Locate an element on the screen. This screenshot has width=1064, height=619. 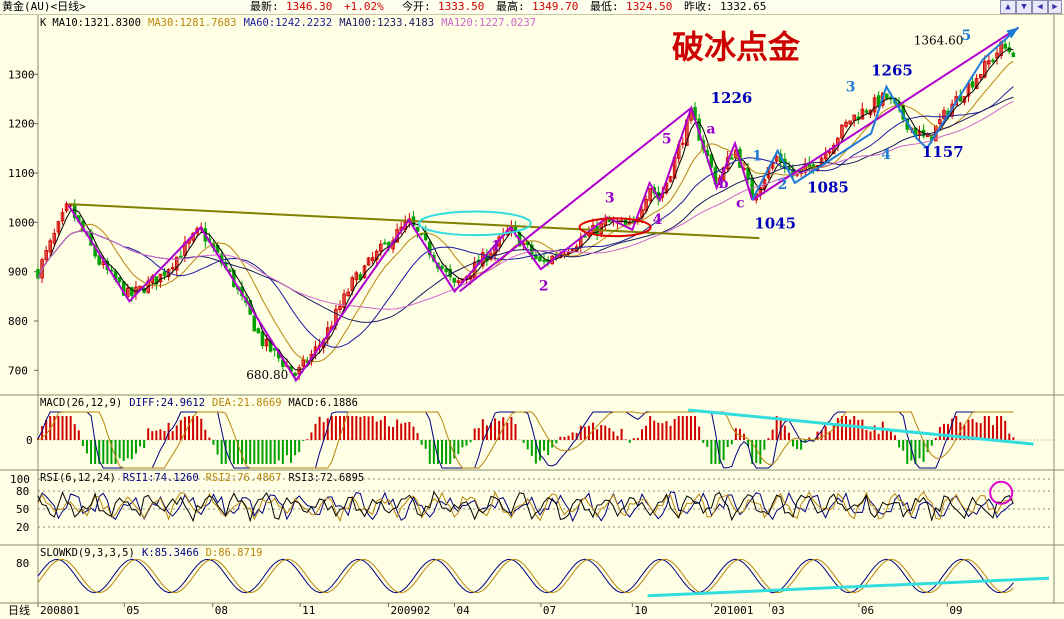
macd-dea-line is located at coordinates (525, 440).